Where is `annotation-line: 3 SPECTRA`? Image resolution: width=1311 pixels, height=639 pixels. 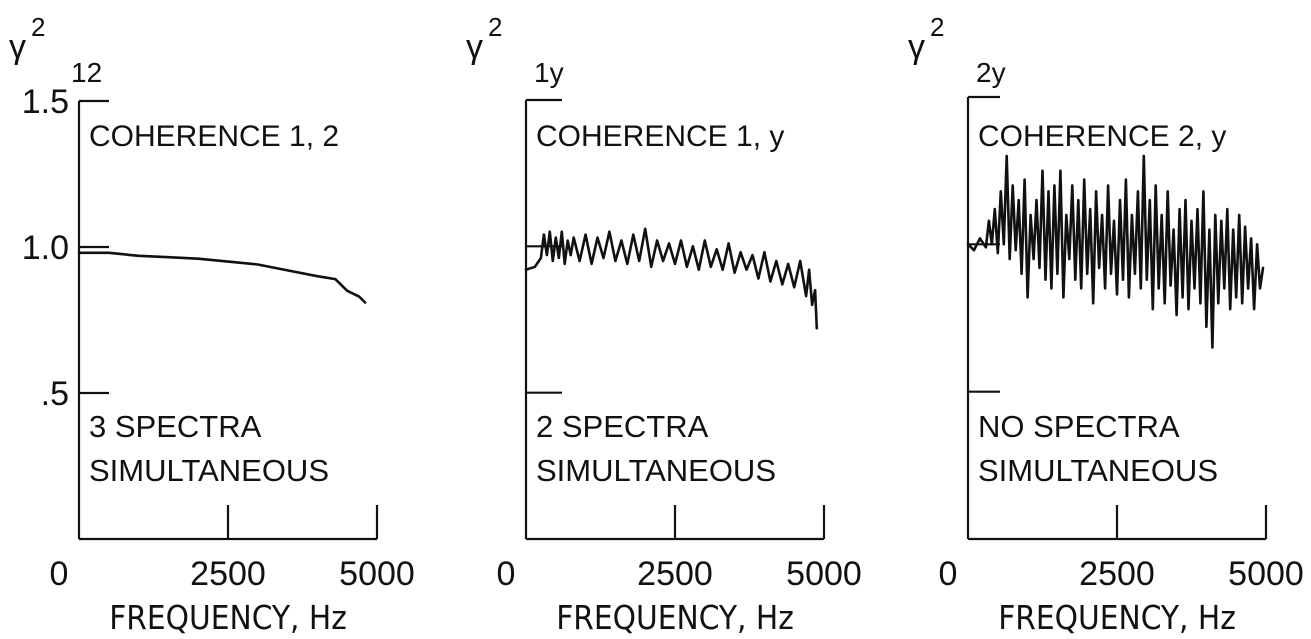
annotation-line: 3 SPECTRA is located at coordinates (175, 426).